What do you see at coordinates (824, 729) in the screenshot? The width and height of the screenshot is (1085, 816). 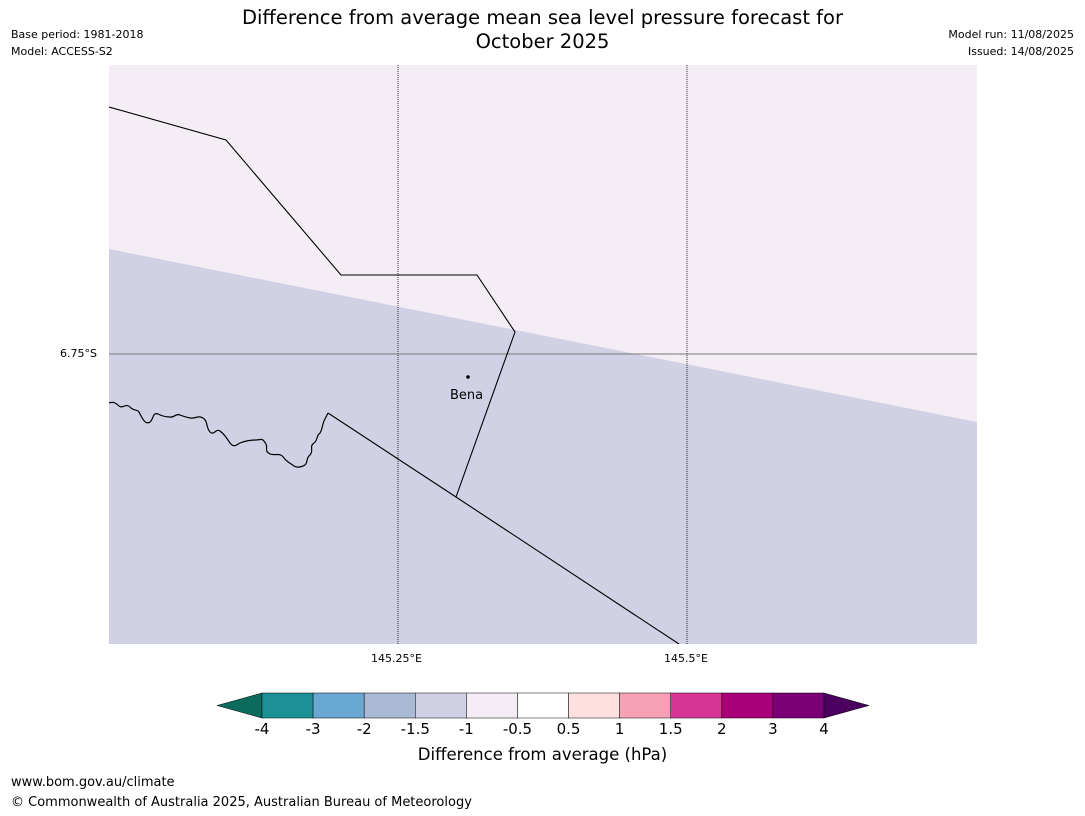 I see `colorbar-tick-label: 4` at bounding box center [824, 729].